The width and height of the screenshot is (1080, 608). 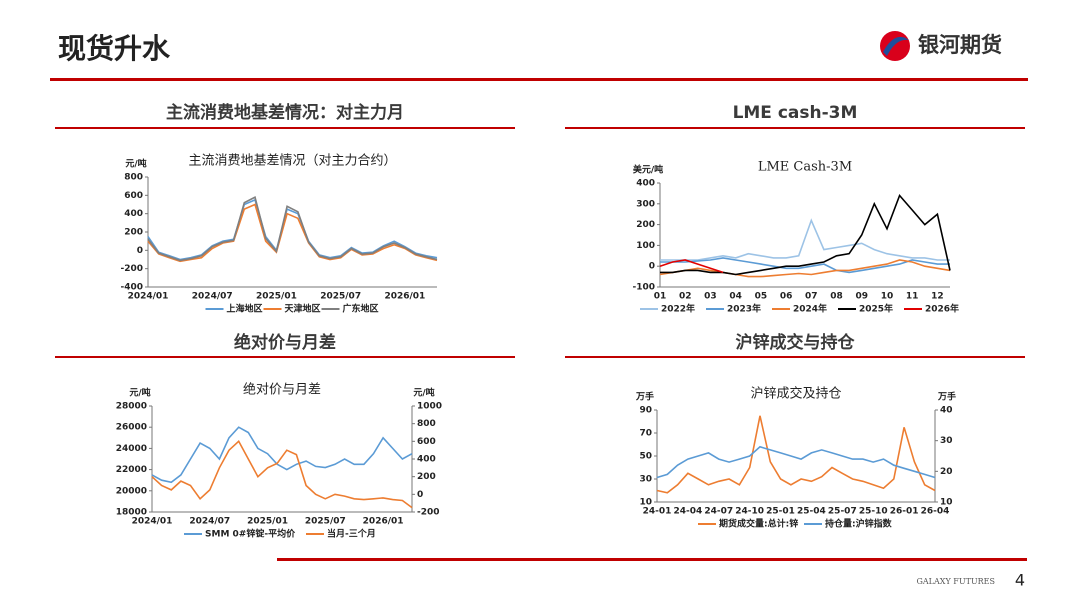 What do you see at coordinates (645, 204) in the screenshot?
I see `y-tick-label: 300` at bounding box center [645, 204].